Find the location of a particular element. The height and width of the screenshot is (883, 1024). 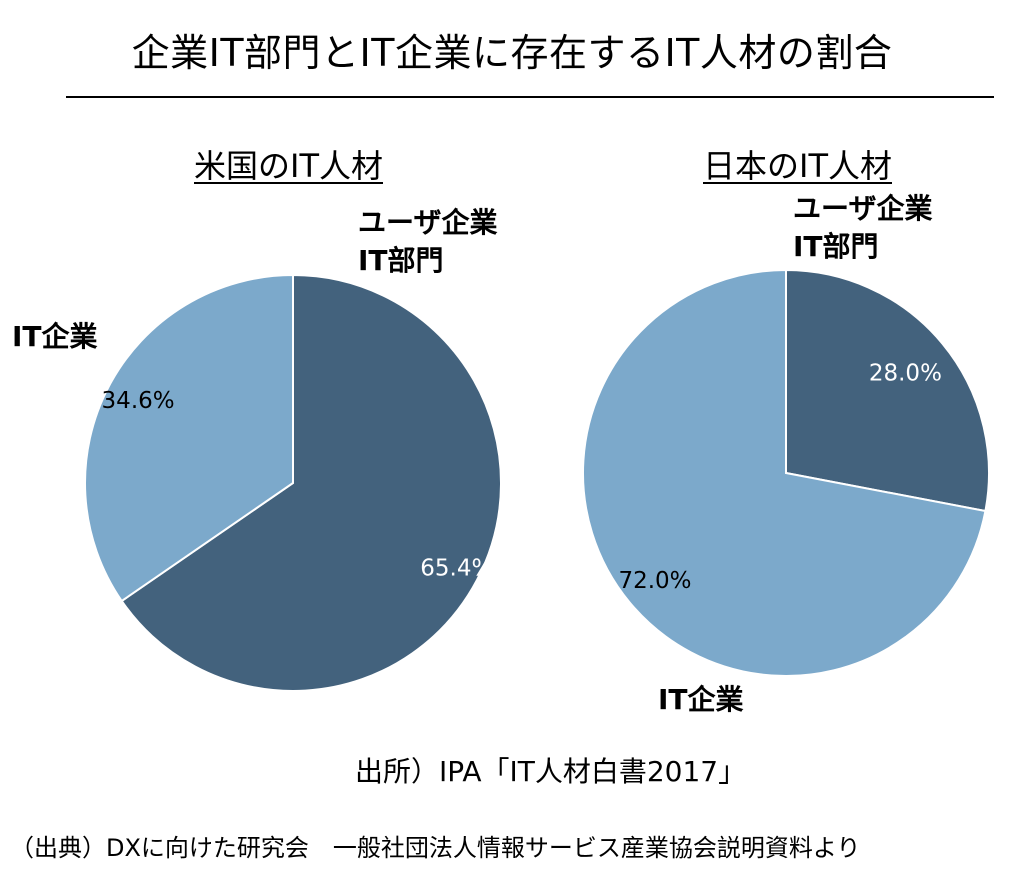

category-label-it-company-jp: IT企業 is located at coordinates (701, 700).